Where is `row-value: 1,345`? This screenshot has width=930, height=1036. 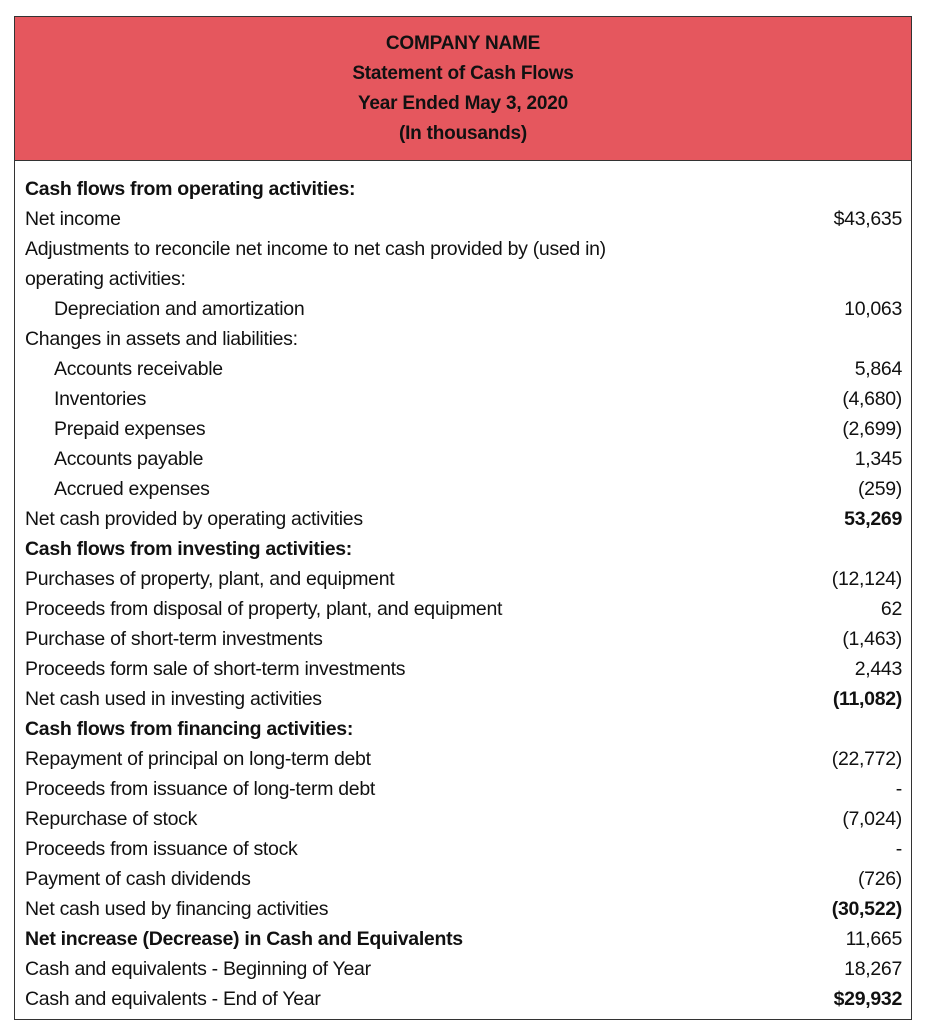
row-value: 1,345 is located at coordinates (878, 458).